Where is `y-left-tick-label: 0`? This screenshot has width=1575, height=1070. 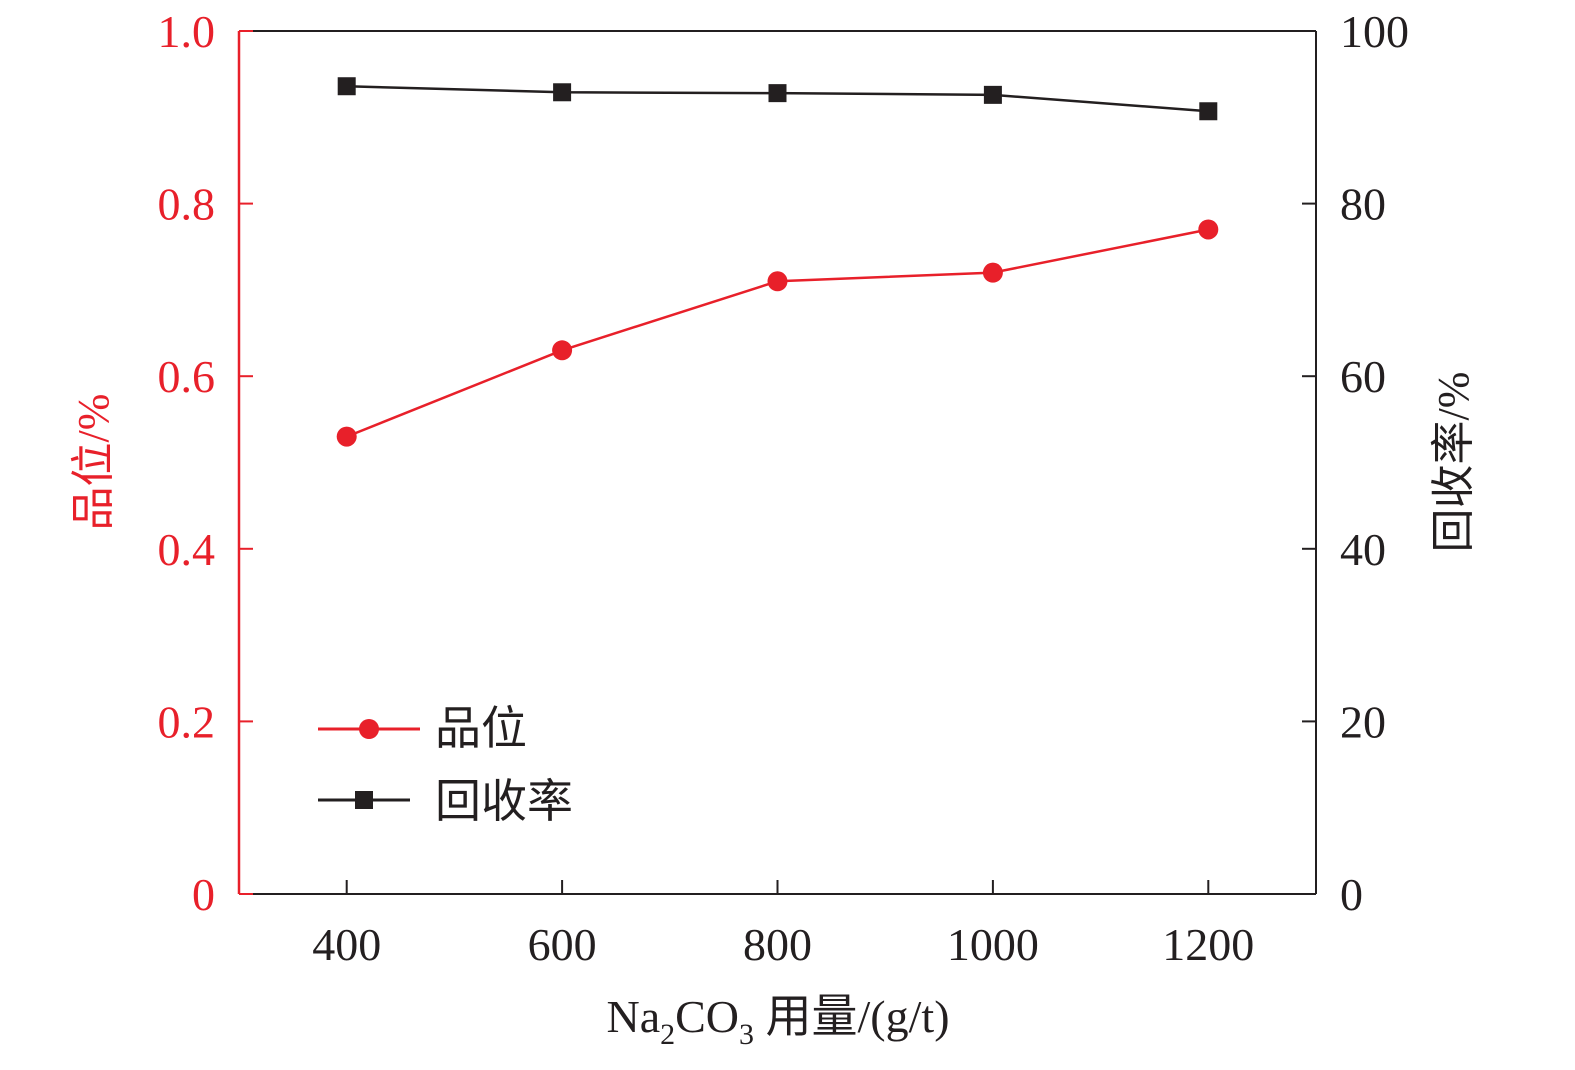 y-left-tick-label: 0 is located at coordinates (203, 894).